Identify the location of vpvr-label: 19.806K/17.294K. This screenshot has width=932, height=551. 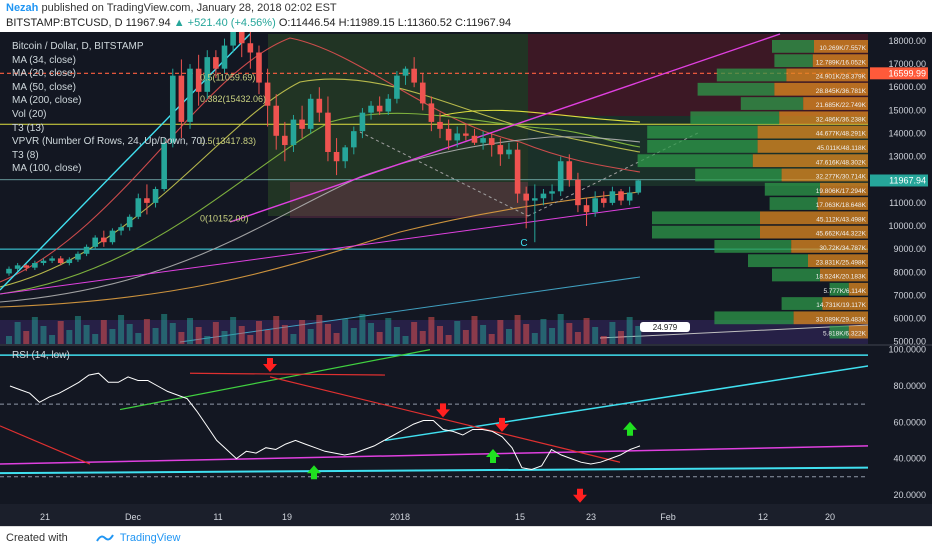
(841, 191).